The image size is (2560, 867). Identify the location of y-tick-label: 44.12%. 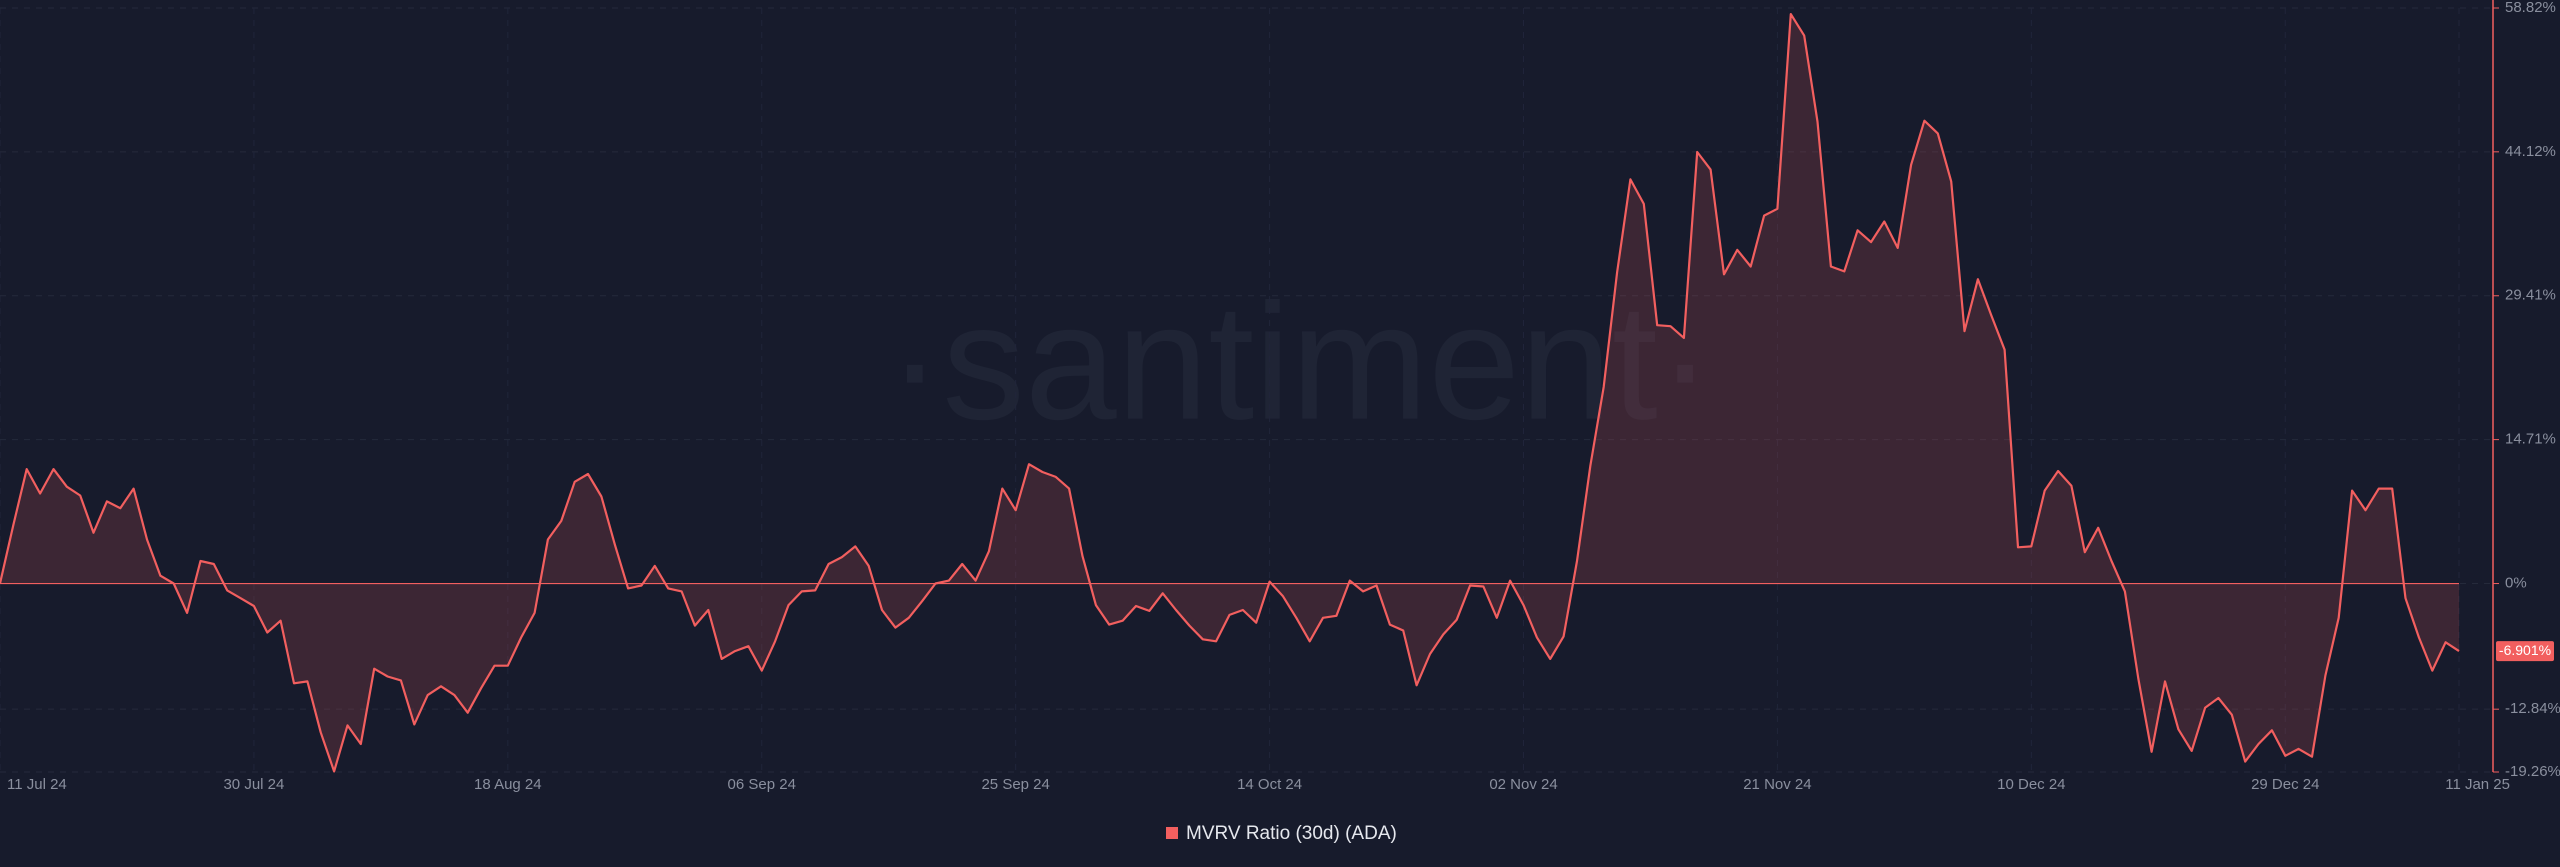
(2530, 151).